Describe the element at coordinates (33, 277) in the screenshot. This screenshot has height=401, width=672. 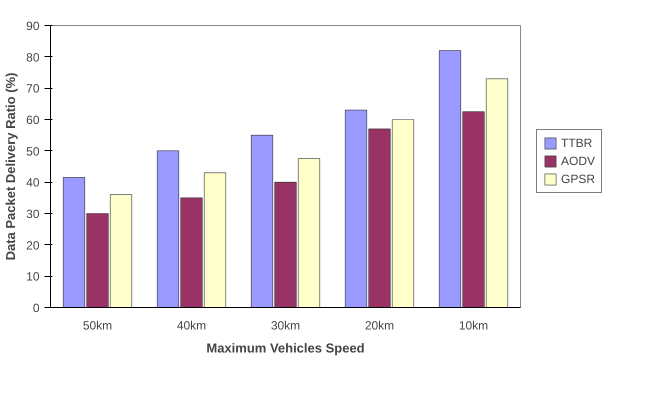
I see `y-tick-label: 10` at that location.